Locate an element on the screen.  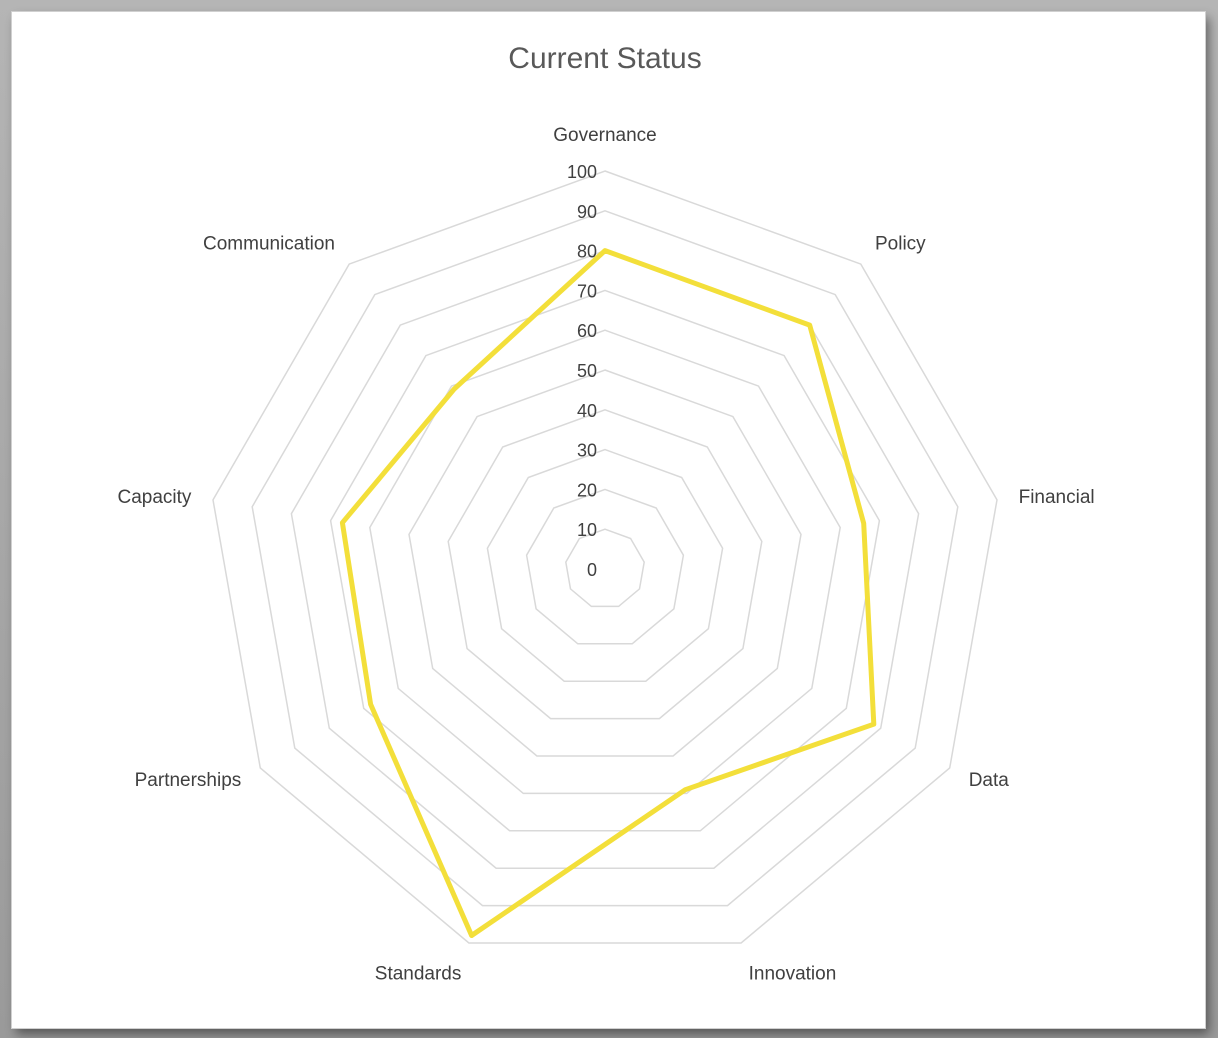
category-label-innovation: Innovation is located at coordinates (793, 974).